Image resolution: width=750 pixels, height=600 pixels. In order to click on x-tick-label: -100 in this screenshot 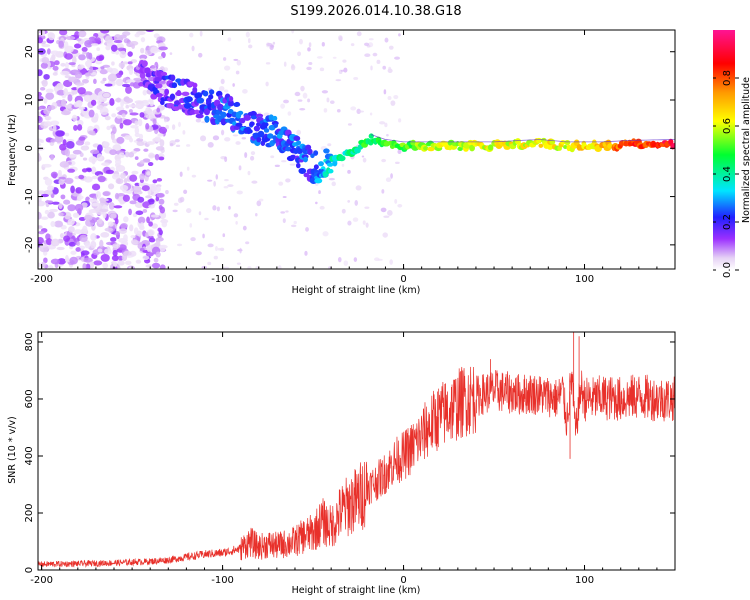, I will do `click(222, 279)`.